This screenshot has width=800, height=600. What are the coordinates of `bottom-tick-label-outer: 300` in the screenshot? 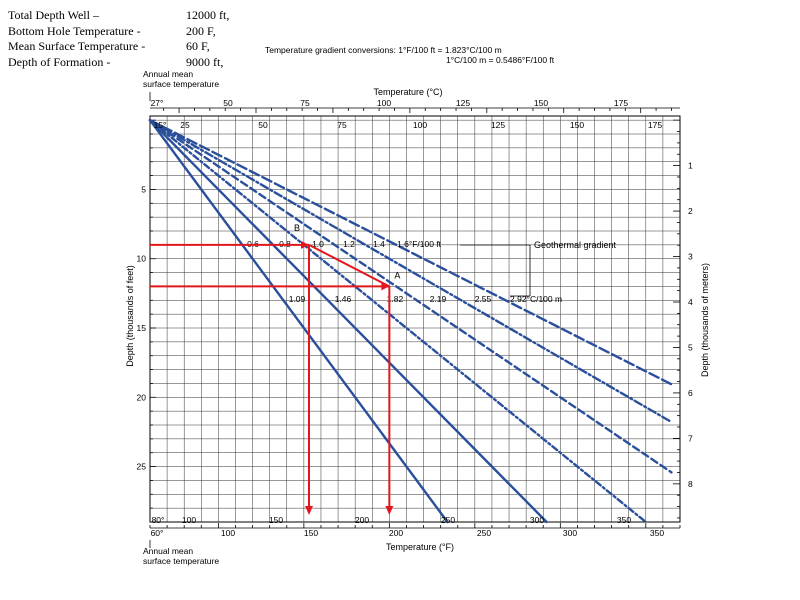 It's located at (570, 533).